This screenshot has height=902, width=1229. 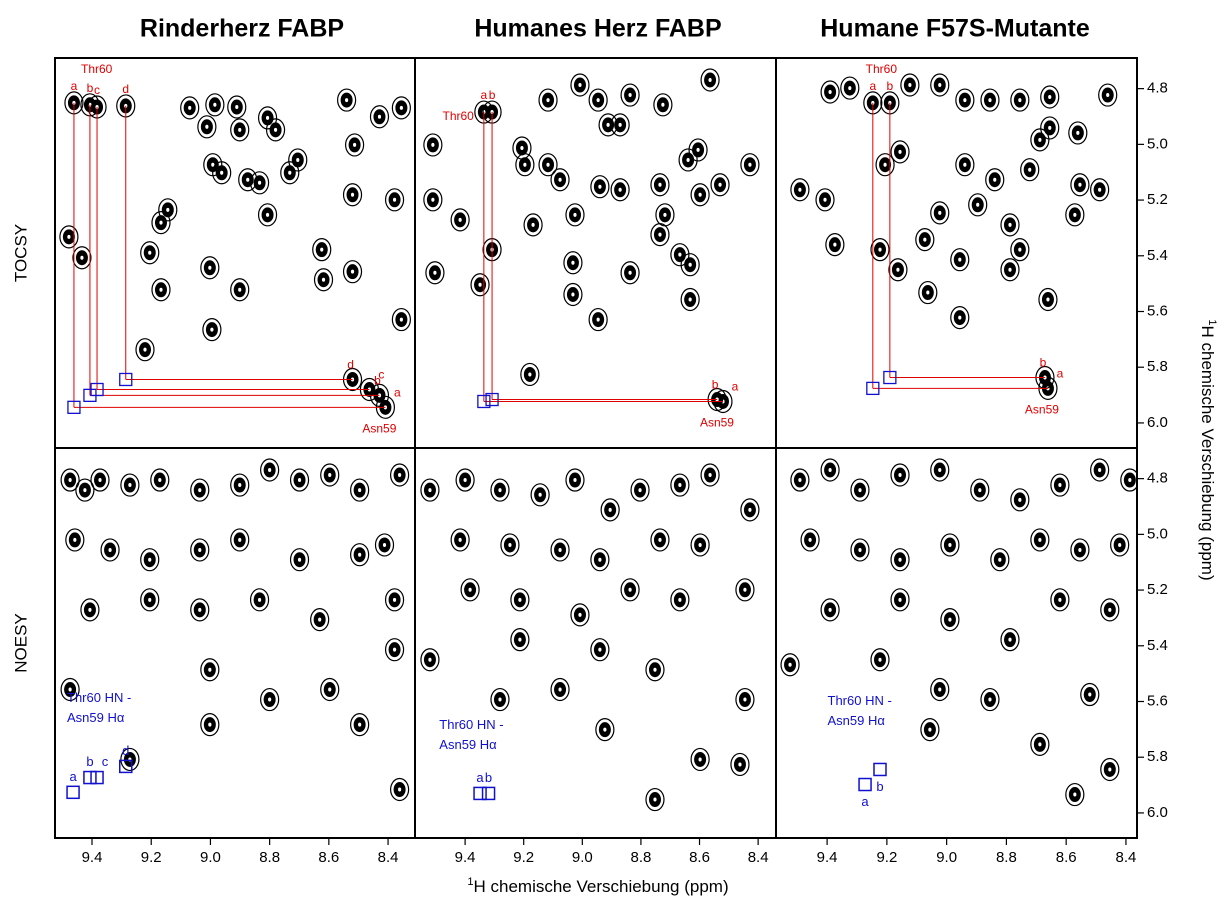 What do you see at coordinates (1006, 857) in the screenshot?
I see `x-tick-label: 8.8` at bounding box center [1006, 857].